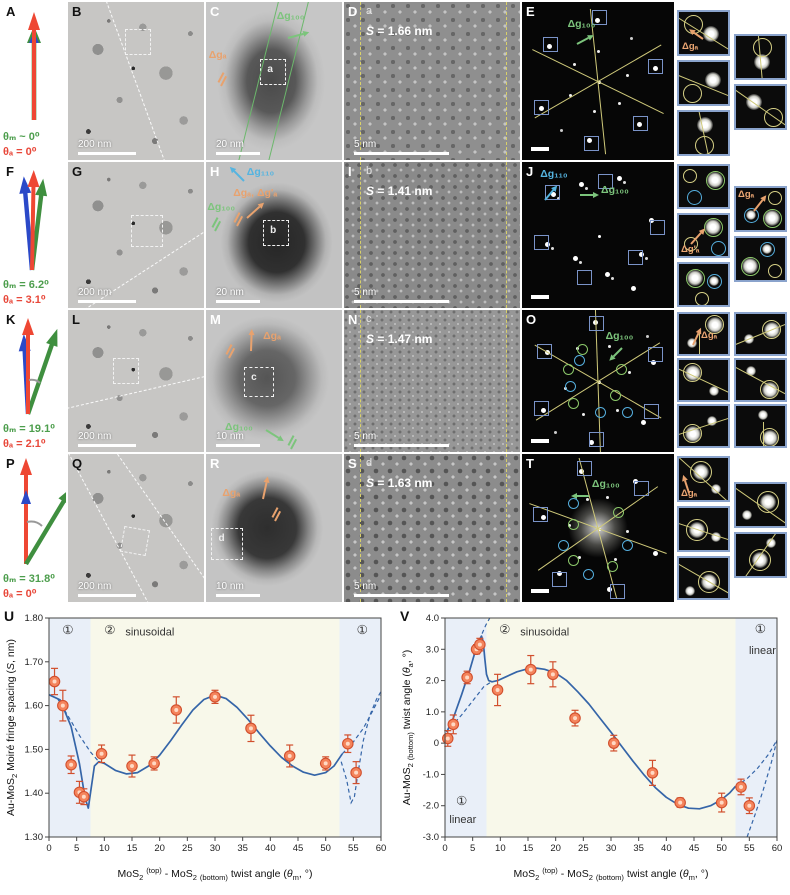 The width and height of the screenshot is (790, 895). What do you see at coordinates (149, 633) in the screenshot?
I see `svg-text: sinusoidal` at bounding box center [149, 633].